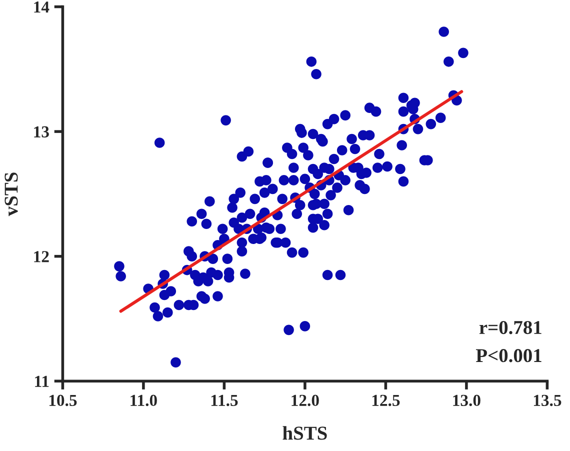 The height and width of the screenshot is (451, 570). Describe the element at coordinates (224, 400) in the screenshot. I see `x-tick-label: 11.5` at that location.